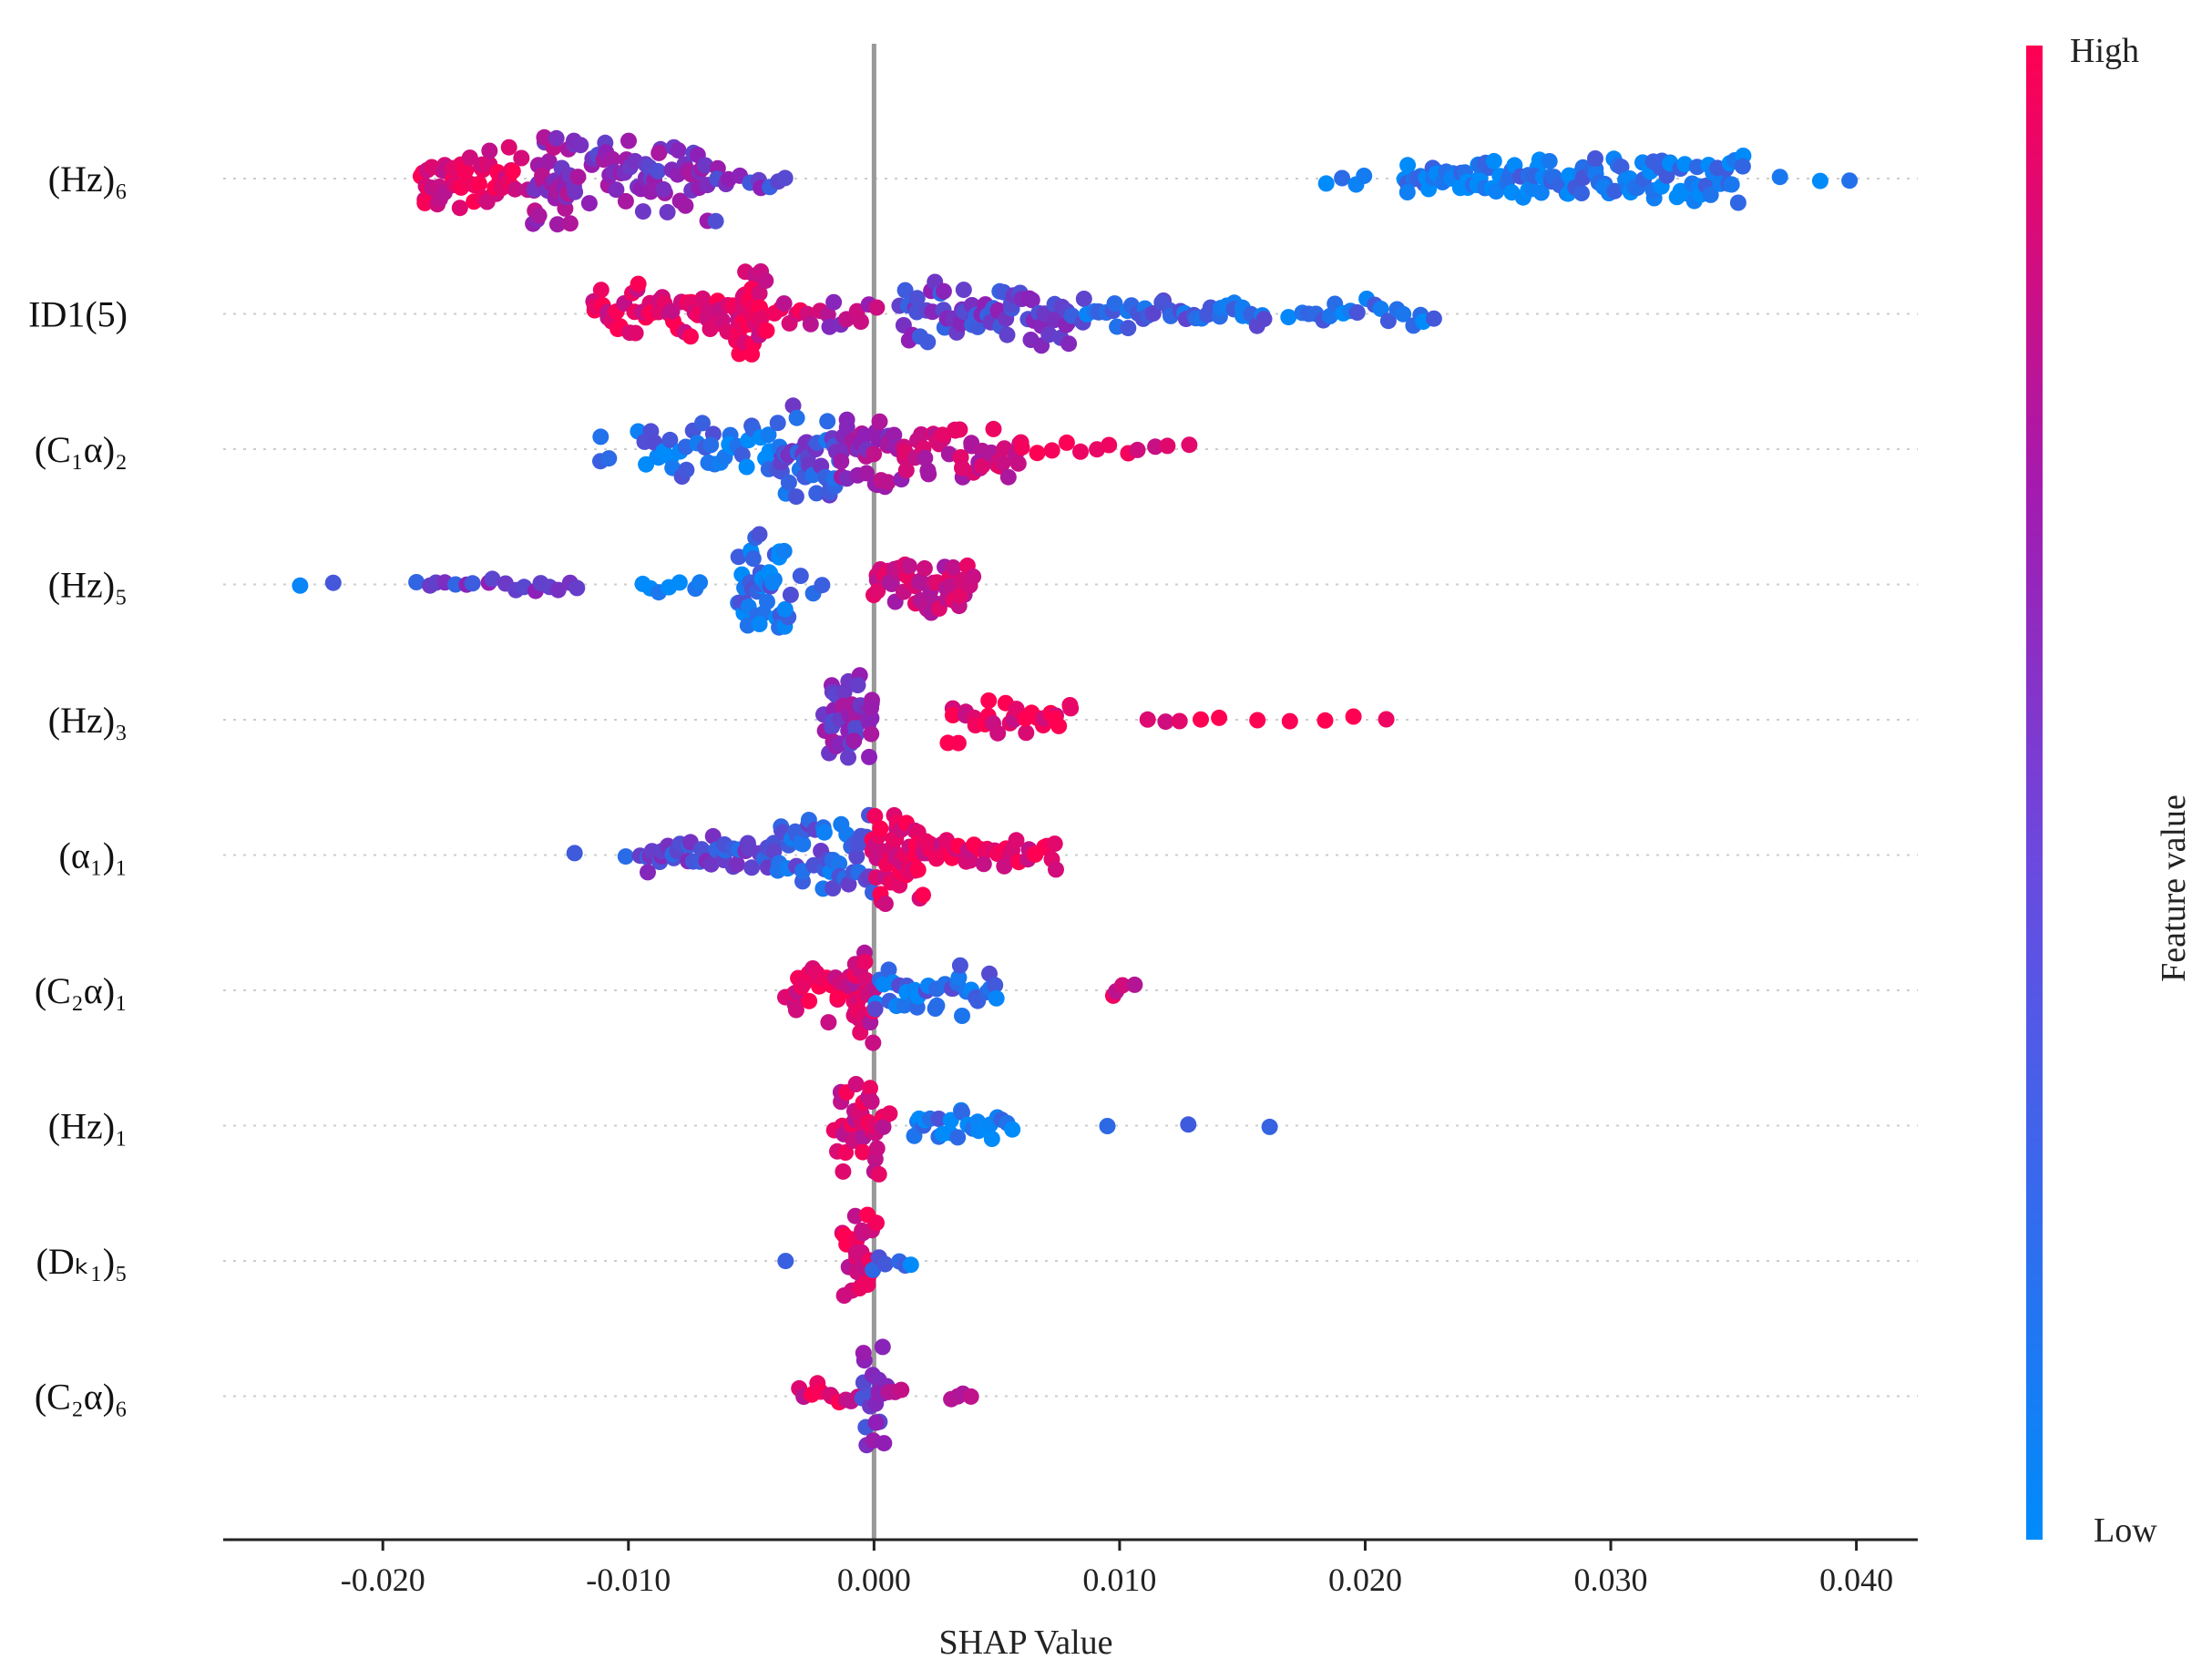  I want to click on feature-label-3: (Hz)₅, so click(88, 585).